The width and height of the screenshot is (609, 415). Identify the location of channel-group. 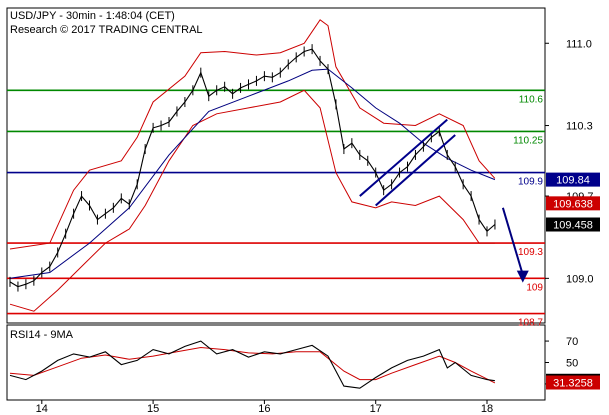
(407, 162).